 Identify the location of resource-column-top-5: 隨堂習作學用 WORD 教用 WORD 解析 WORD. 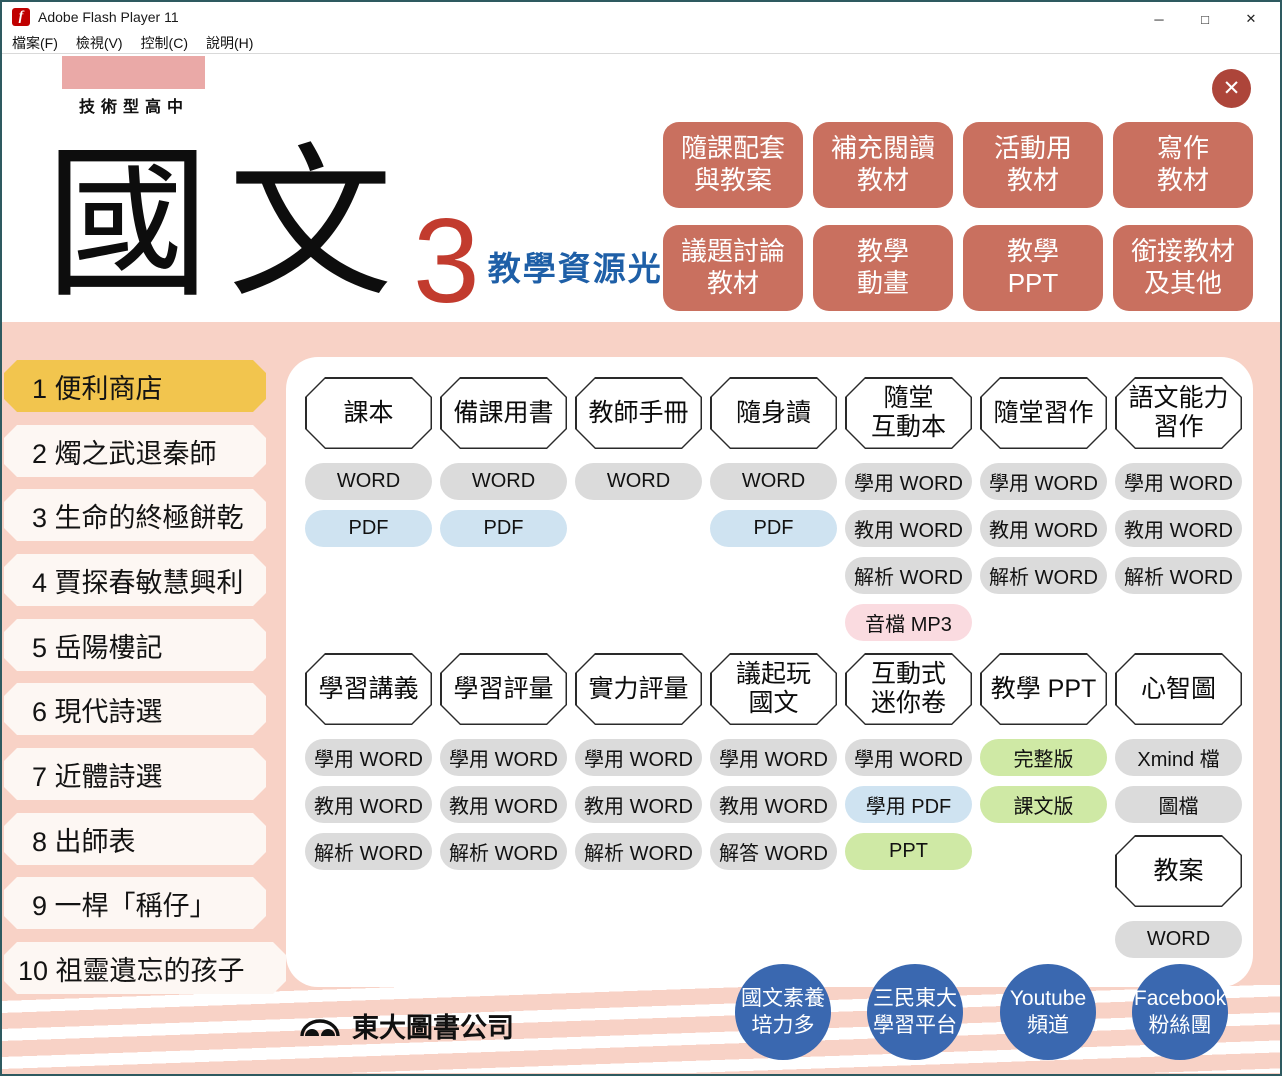
(1043, 490).